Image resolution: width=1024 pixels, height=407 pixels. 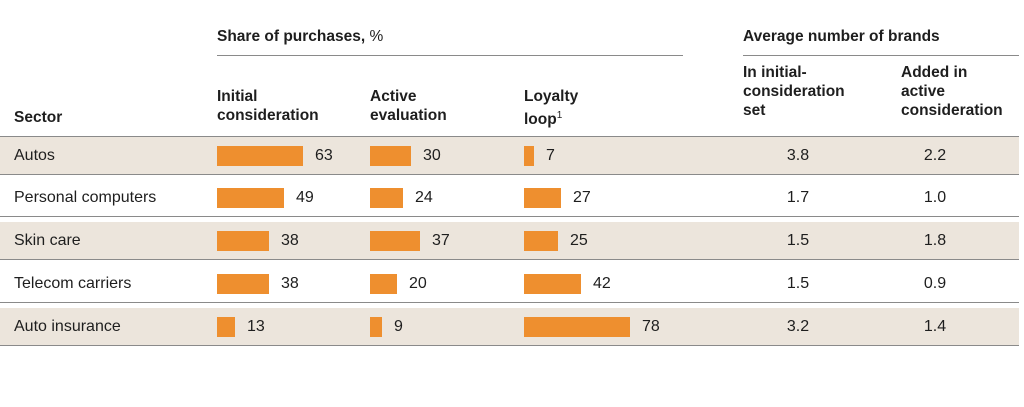 I want to click on added-value: 0.9, so click(x=935, y=283).